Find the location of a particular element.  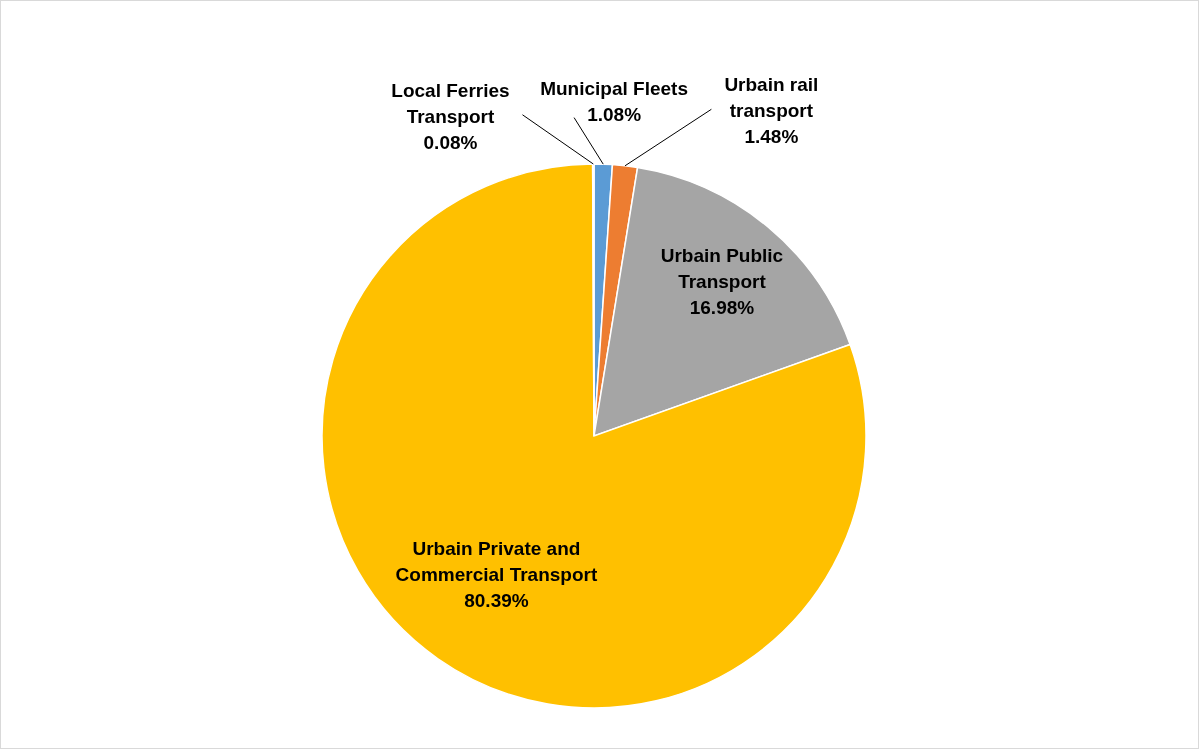

slice-label: Urbain rail transport is located at coordinates (771, 98).